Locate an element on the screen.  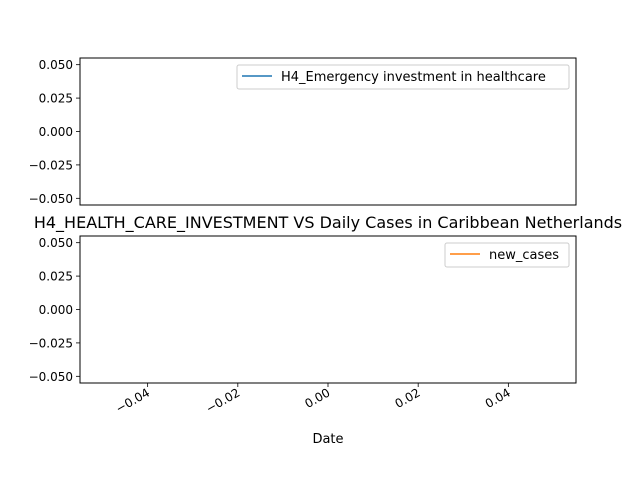
top-y-tick-label: 0.025 is located at coordinates (56, 99).